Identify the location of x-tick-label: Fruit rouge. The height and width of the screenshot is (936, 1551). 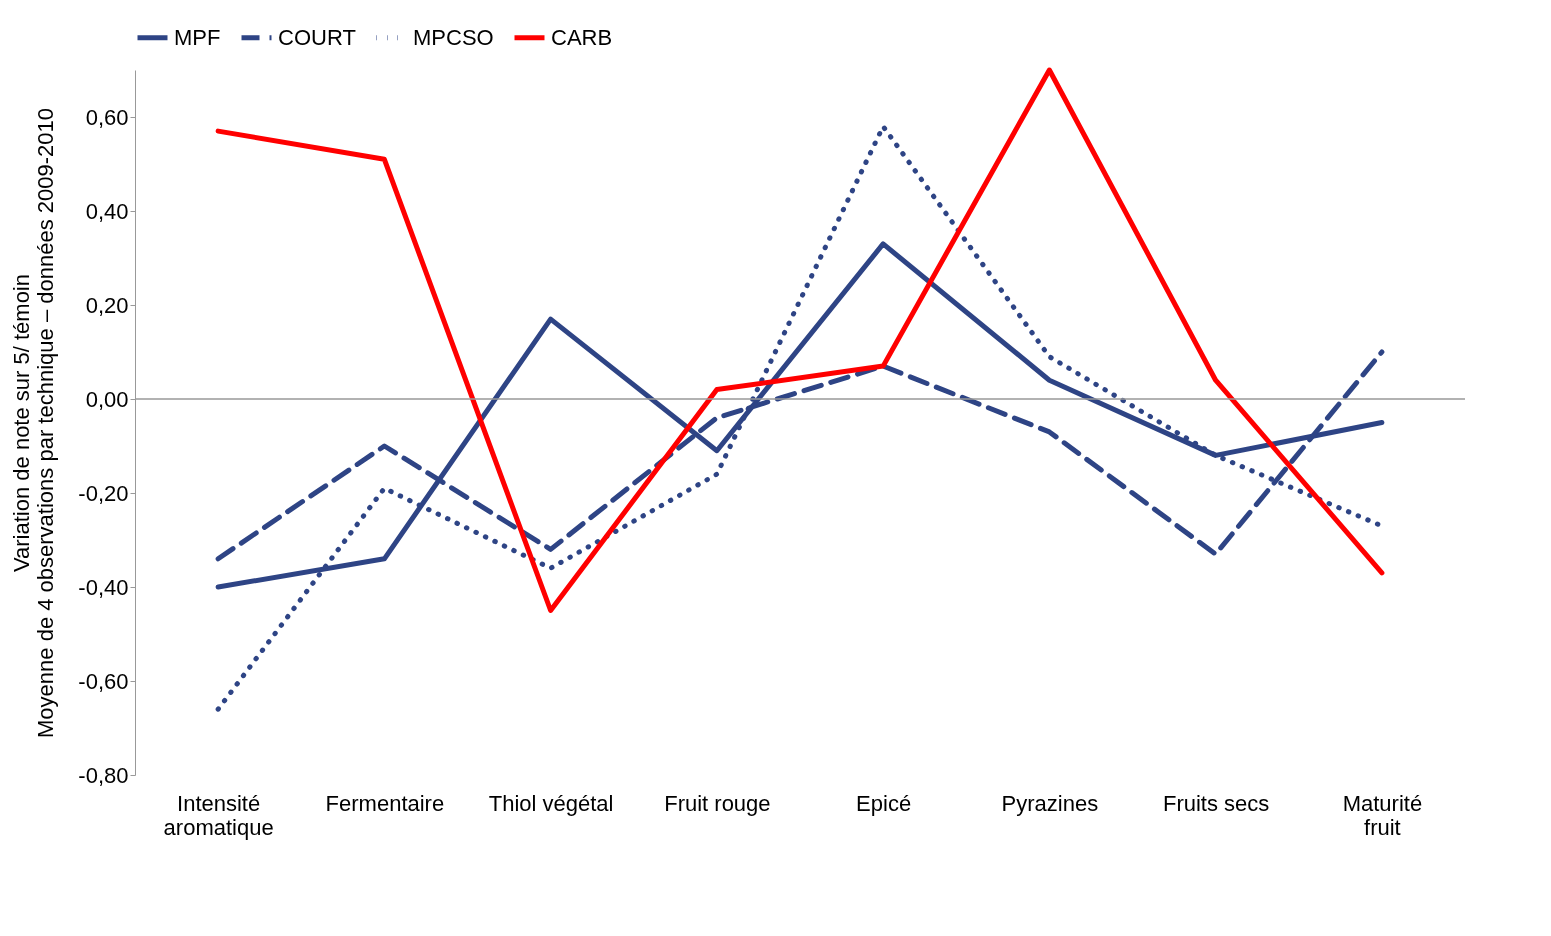
(717, 803).